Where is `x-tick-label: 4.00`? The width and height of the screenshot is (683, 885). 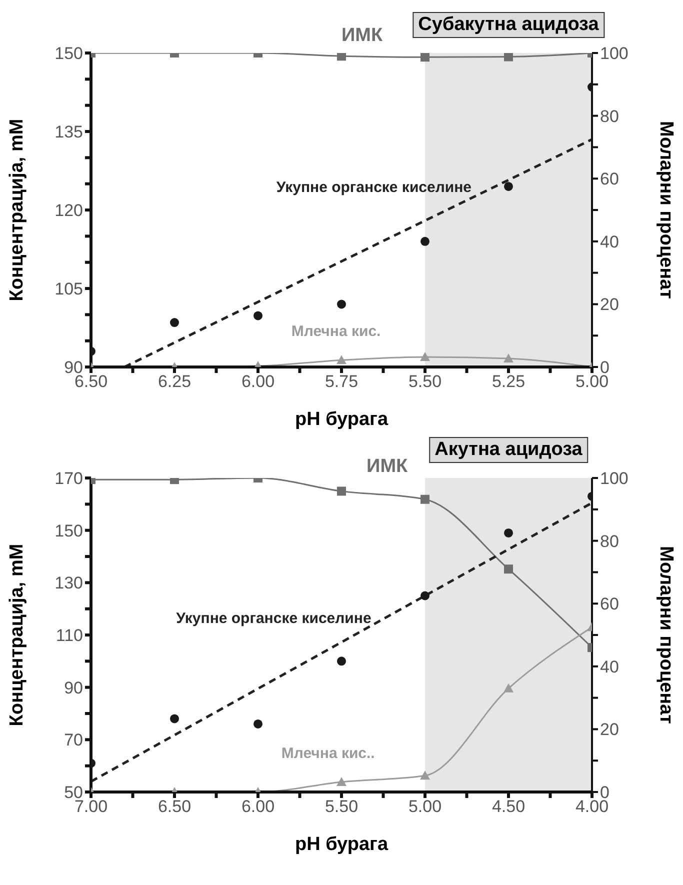
x-tick-label: 4.00 is located at coordinates (592, 806).